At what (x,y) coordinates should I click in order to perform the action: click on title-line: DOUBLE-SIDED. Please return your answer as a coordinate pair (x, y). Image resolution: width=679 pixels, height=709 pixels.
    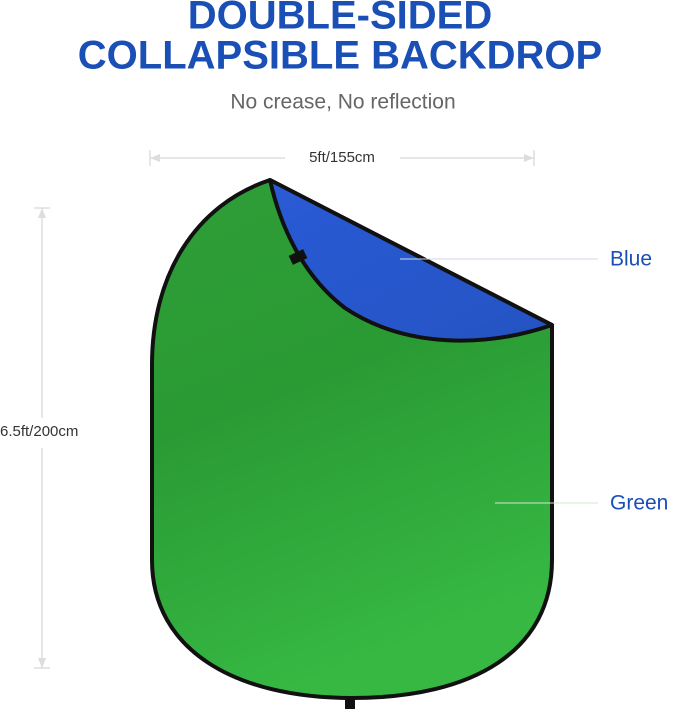
    Looking at the image, I should click on (340, 19).